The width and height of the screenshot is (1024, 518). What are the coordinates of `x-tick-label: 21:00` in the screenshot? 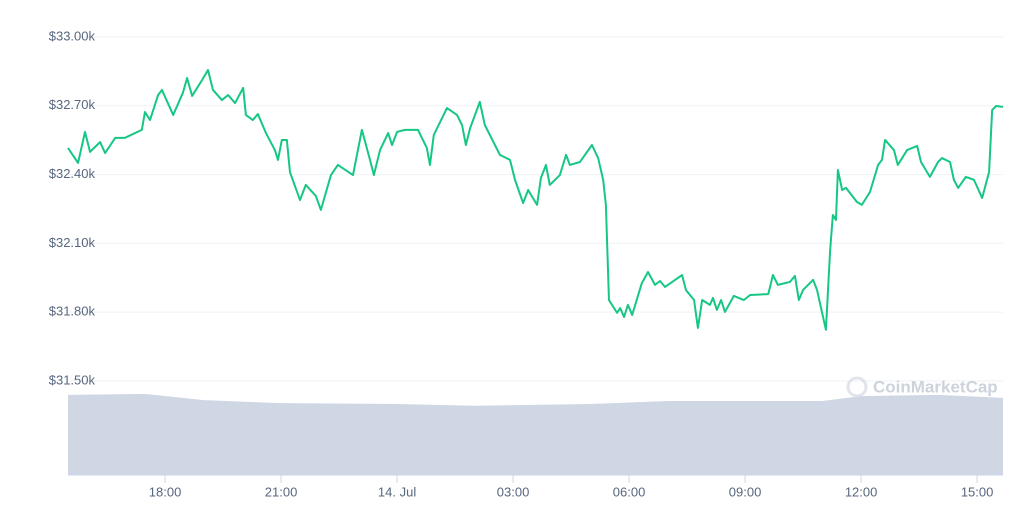 It's located at (281, 491).